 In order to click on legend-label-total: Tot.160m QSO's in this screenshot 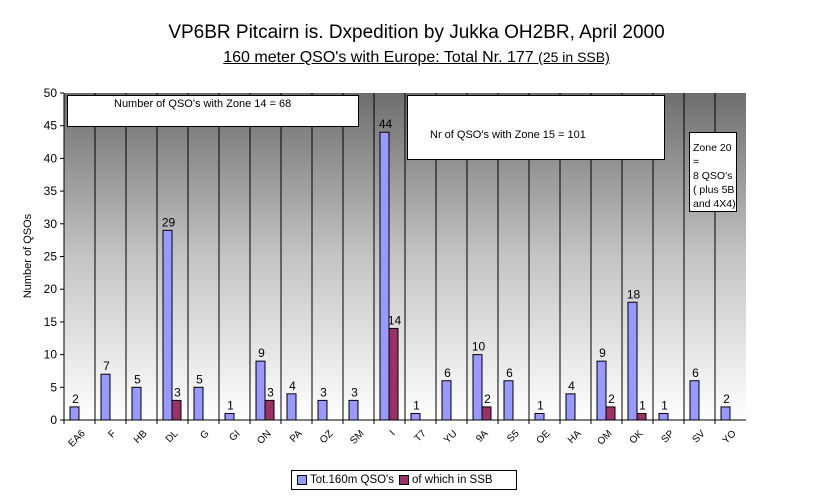, I will do `click(352, 480)`.